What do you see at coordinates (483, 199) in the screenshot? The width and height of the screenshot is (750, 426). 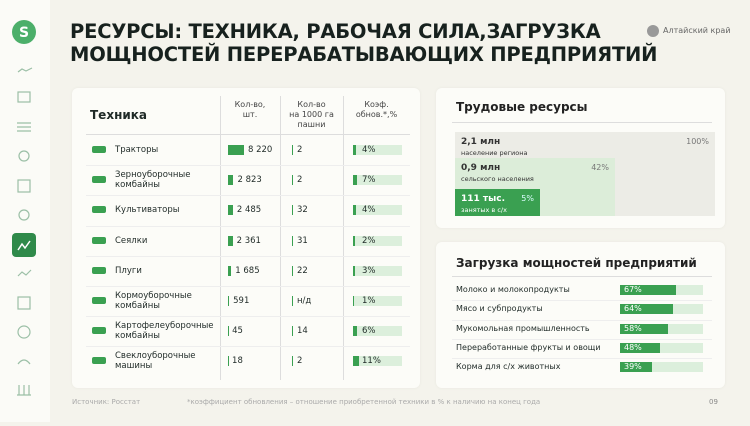 I see `labor-value: 111 тыс.` at bounding box center [483, 199].